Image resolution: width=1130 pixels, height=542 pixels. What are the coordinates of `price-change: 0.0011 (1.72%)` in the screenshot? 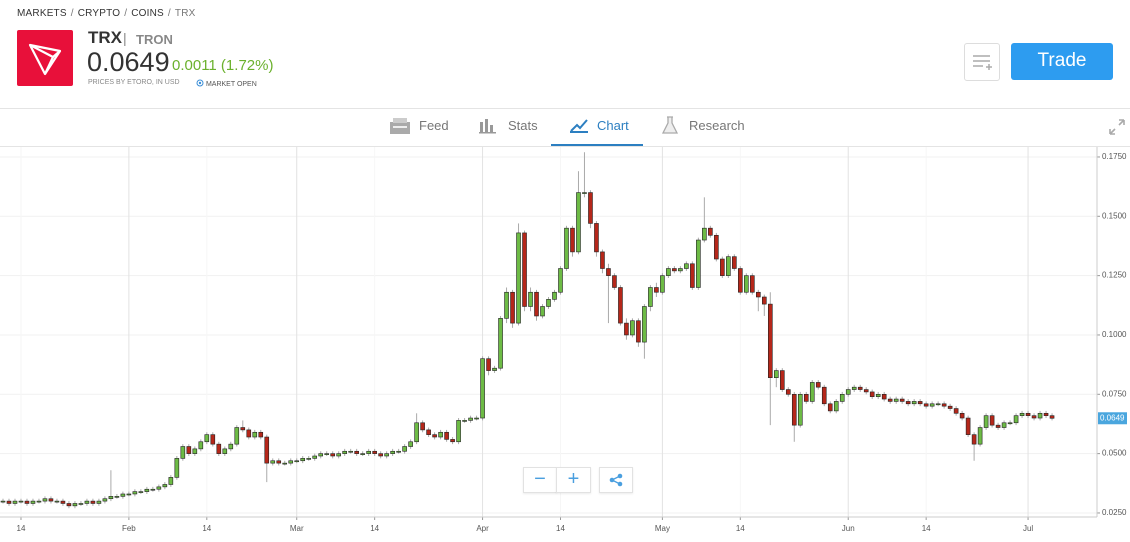 It's located at (223, 65).